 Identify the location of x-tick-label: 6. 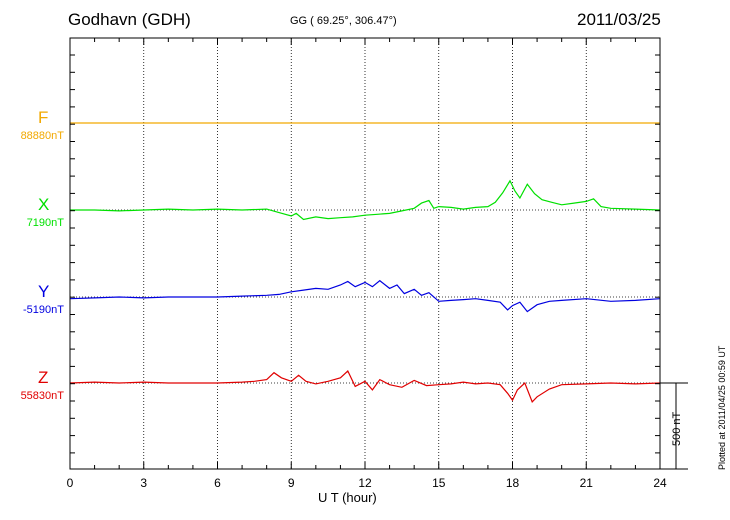
(217, 483).